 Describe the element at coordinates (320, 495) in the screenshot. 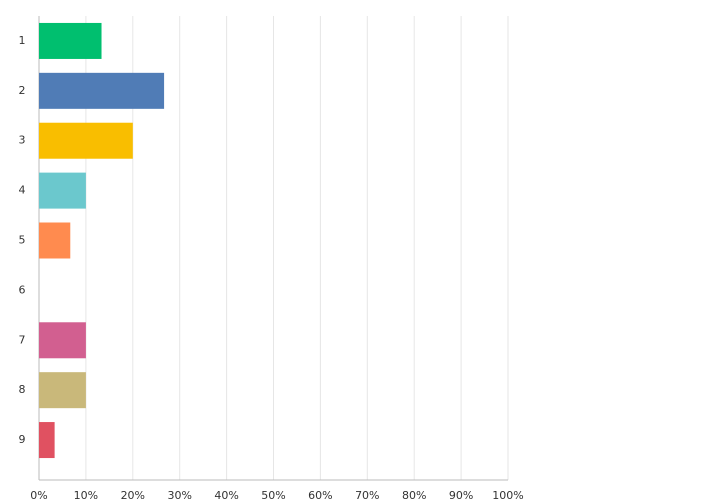

I see `x-tick-label: 60%` at that location.